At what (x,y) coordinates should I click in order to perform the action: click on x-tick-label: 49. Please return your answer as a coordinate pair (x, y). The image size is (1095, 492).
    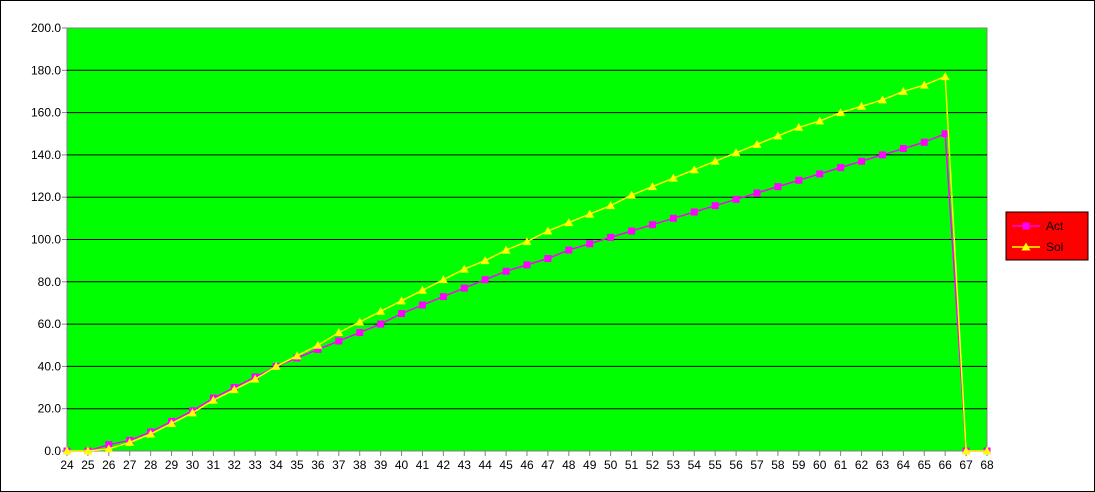
    Looking at the image, I should click on (590, 465).